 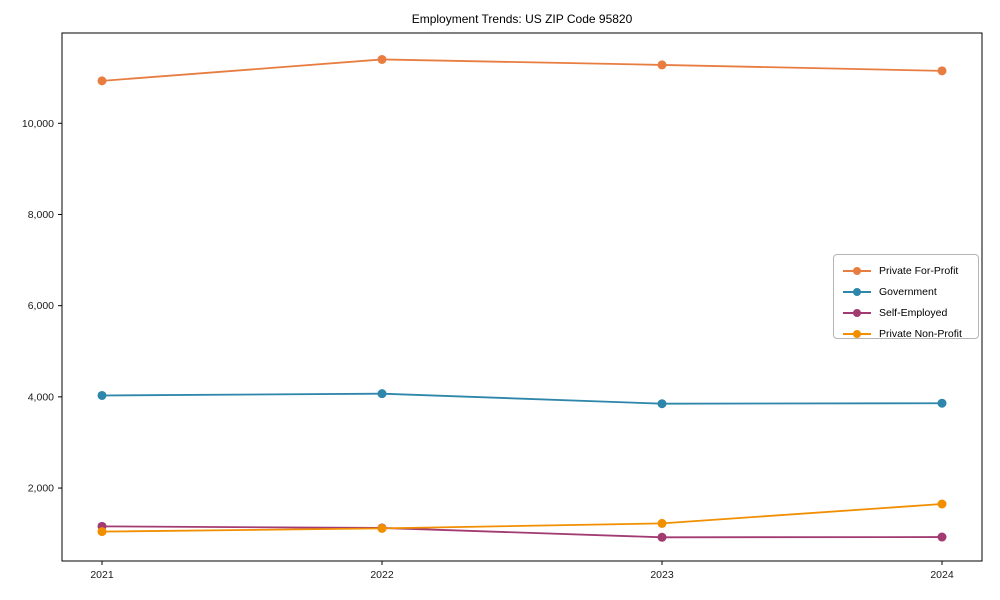 I want to click on point-government-2023, so click(x=662, y=404).